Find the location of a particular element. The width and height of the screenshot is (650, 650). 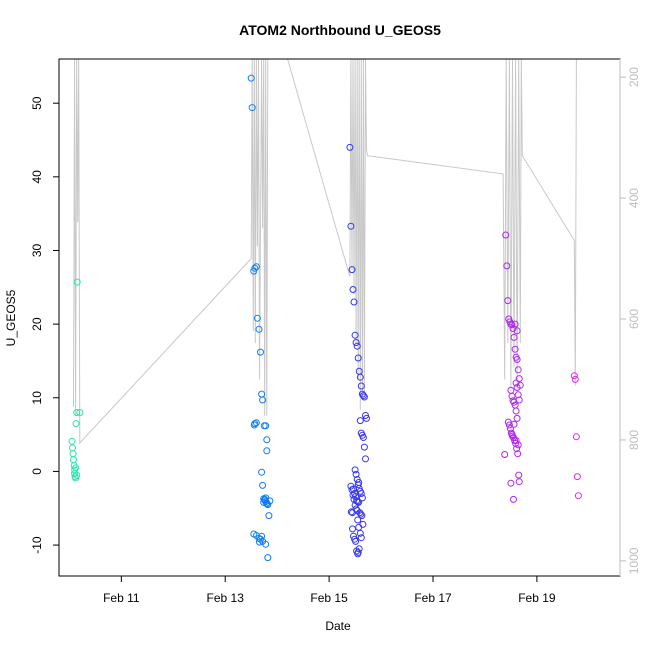

y-tick-label: 10 is located at coordinates (37, 398).